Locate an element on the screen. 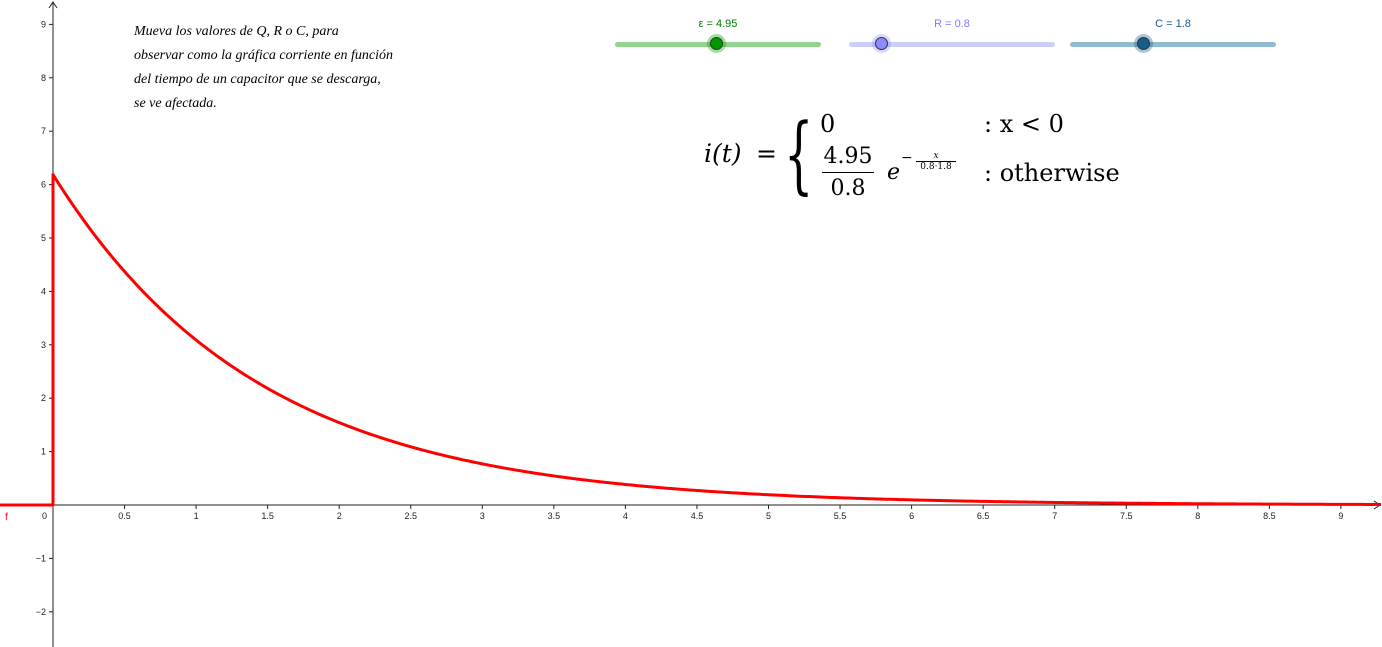 The width and height of the screenshot is (1382, 647). slider-c-track is located at coordinates (1173, 44).